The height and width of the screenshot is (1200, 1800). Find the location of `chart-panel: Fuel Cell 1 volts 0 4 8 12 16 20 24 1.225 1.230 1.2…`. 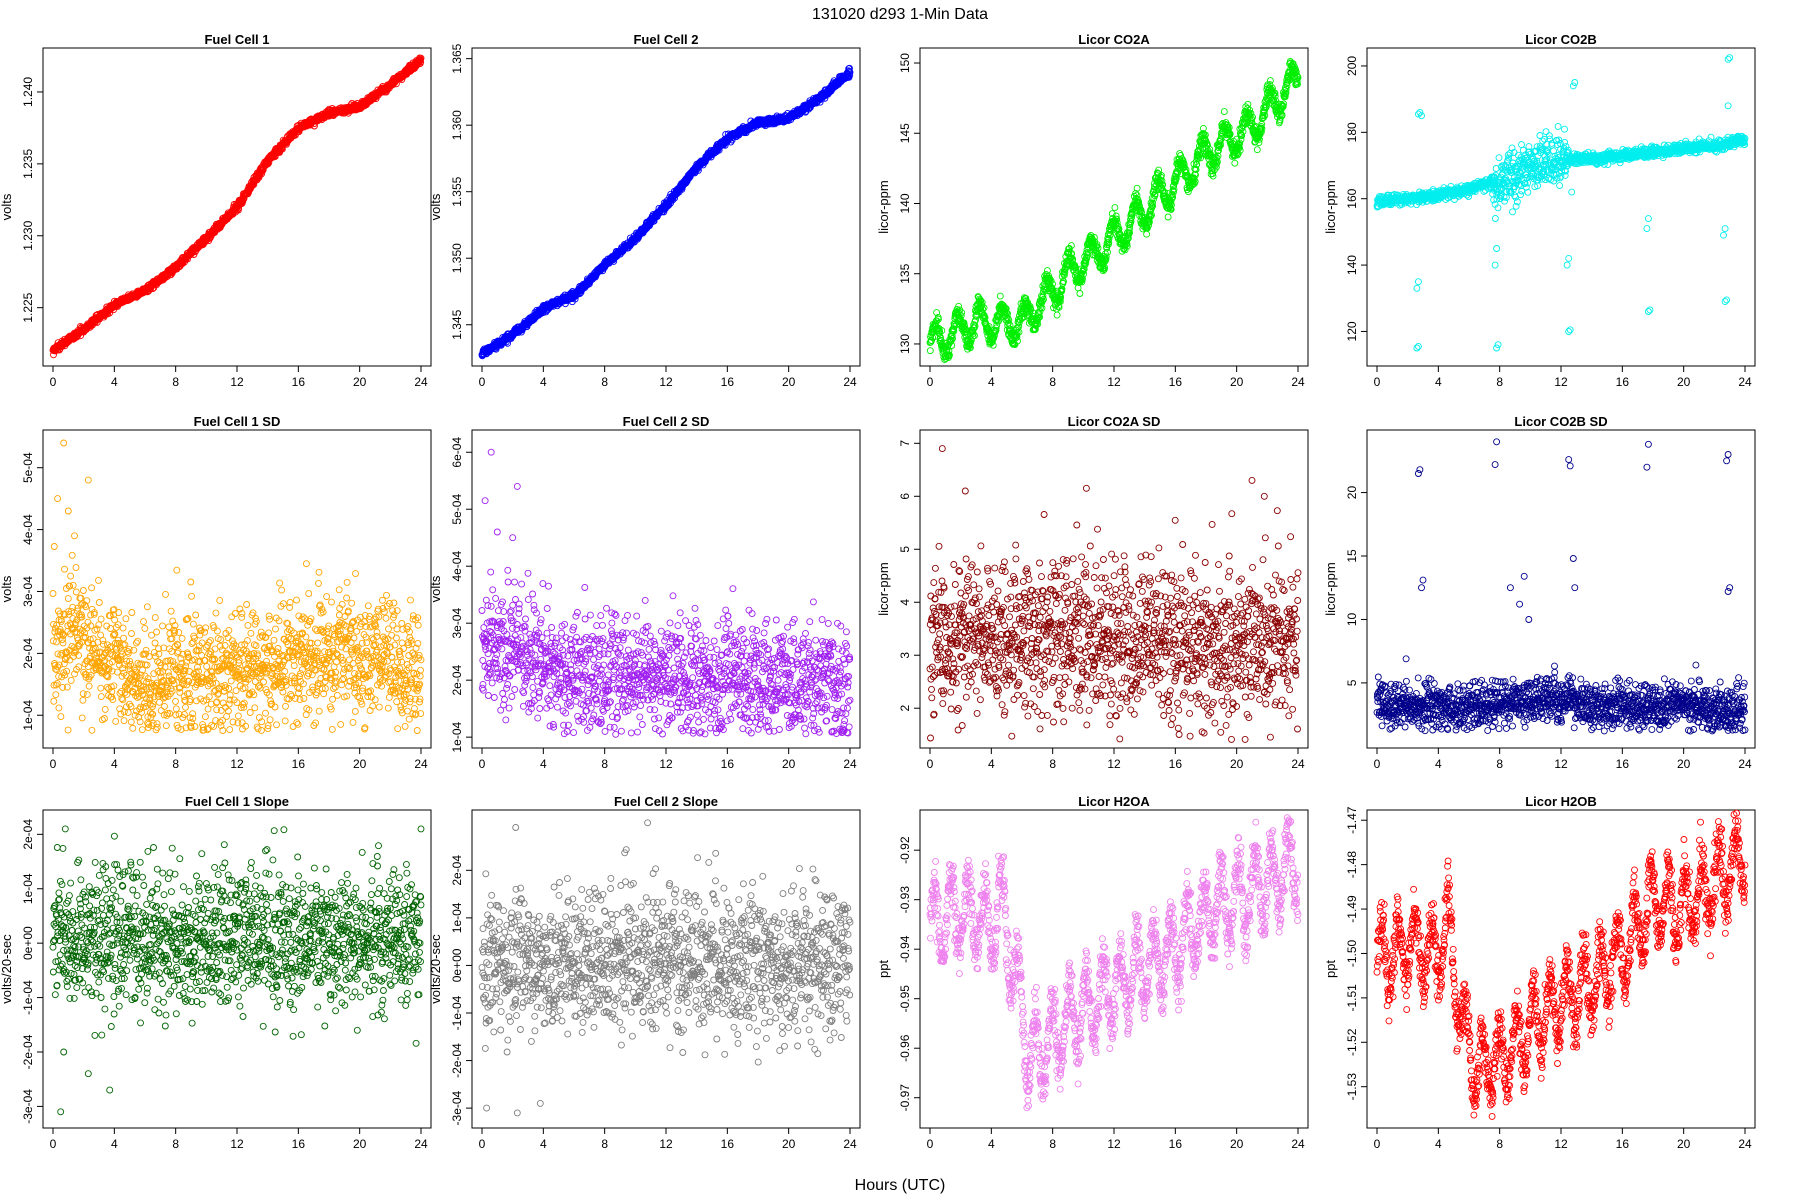

chart-panel: Fuel Cell 1 volts 0 4 8 12 16 20 24 1.225 1.230 1.2… is located at coordinates (216, 210).